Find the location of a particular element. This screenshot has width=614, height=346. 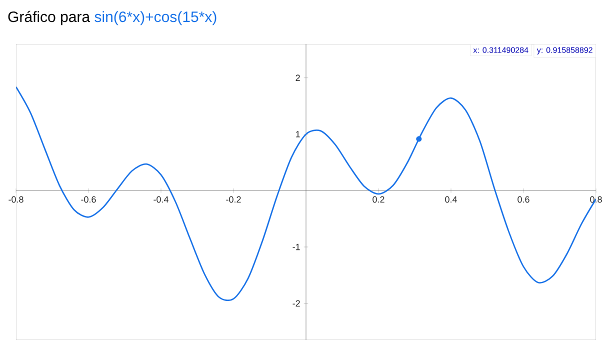

y-tick-label: 1 is located at coordinates (298, 134).